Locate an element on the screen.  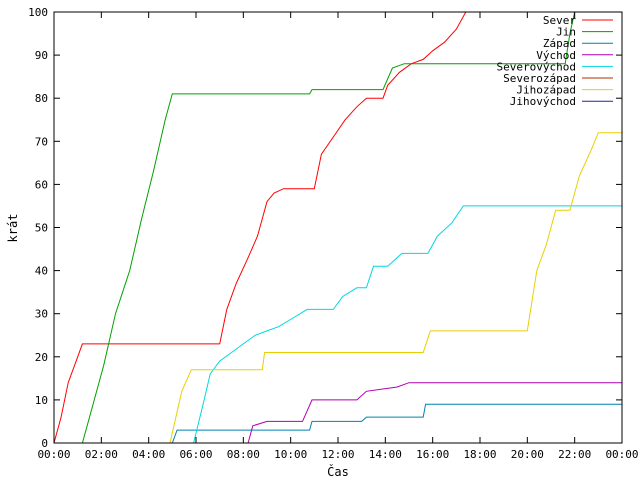
y-tick-label: 20 is located at coordinates (41, 357).